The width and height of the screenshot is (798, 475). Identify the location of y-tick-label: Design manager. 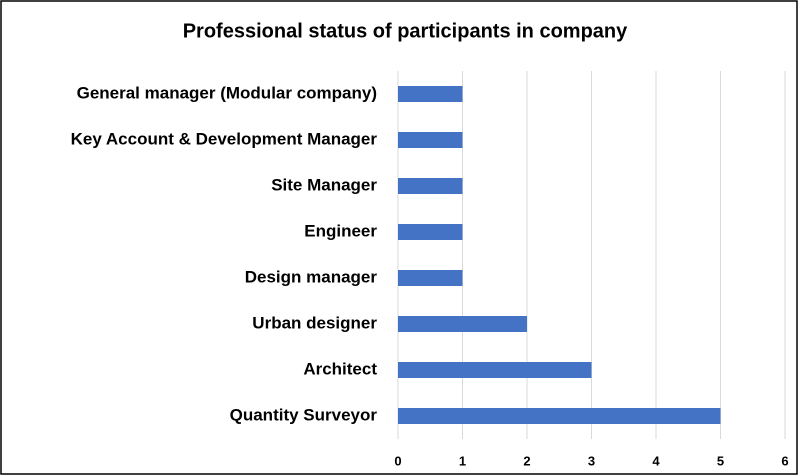
(311, 276).